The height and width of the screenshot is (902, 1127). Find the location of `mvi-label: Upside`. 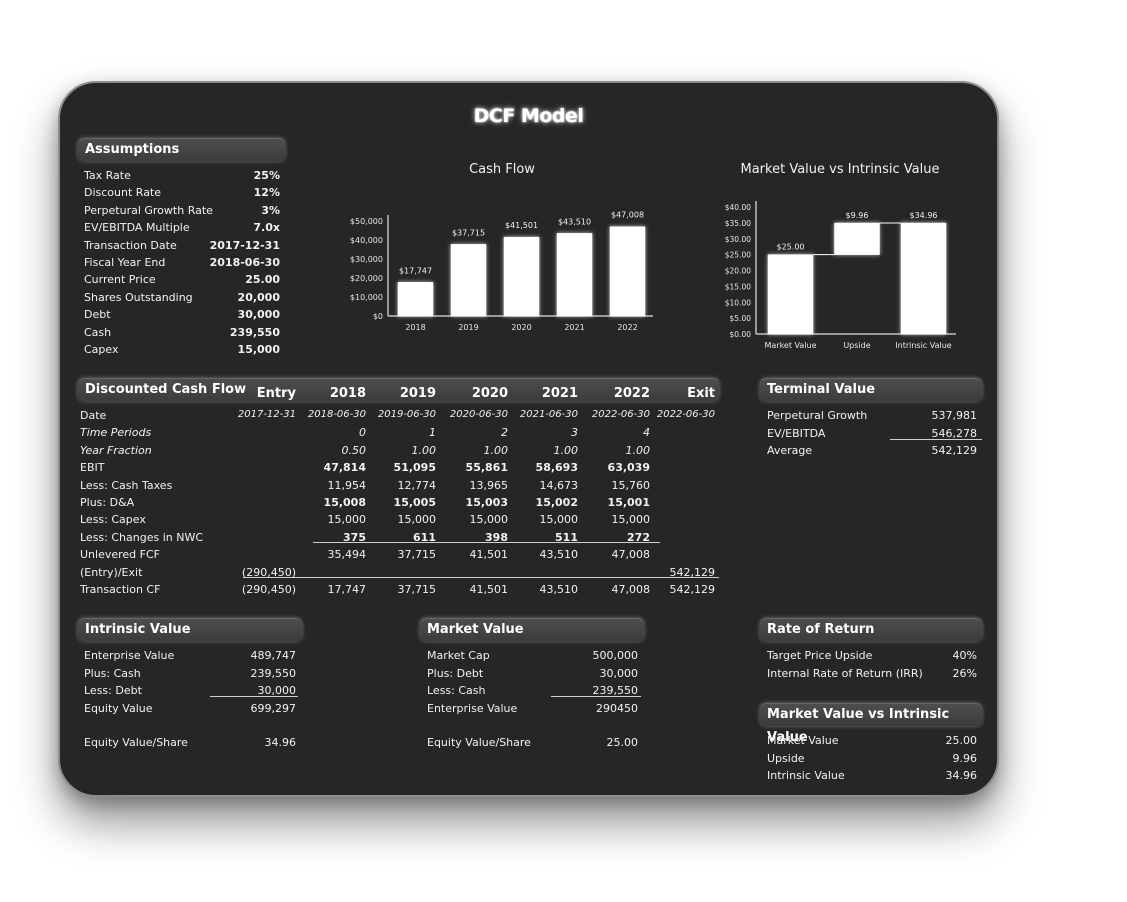

mvi-label: Upside is located at coordinates (786, 758).